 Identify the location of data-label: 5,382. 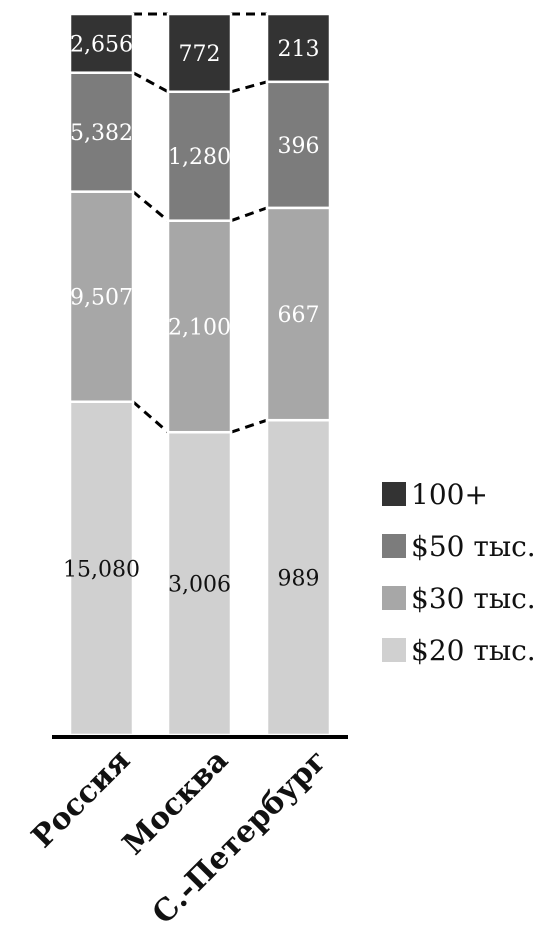
(101, 133).